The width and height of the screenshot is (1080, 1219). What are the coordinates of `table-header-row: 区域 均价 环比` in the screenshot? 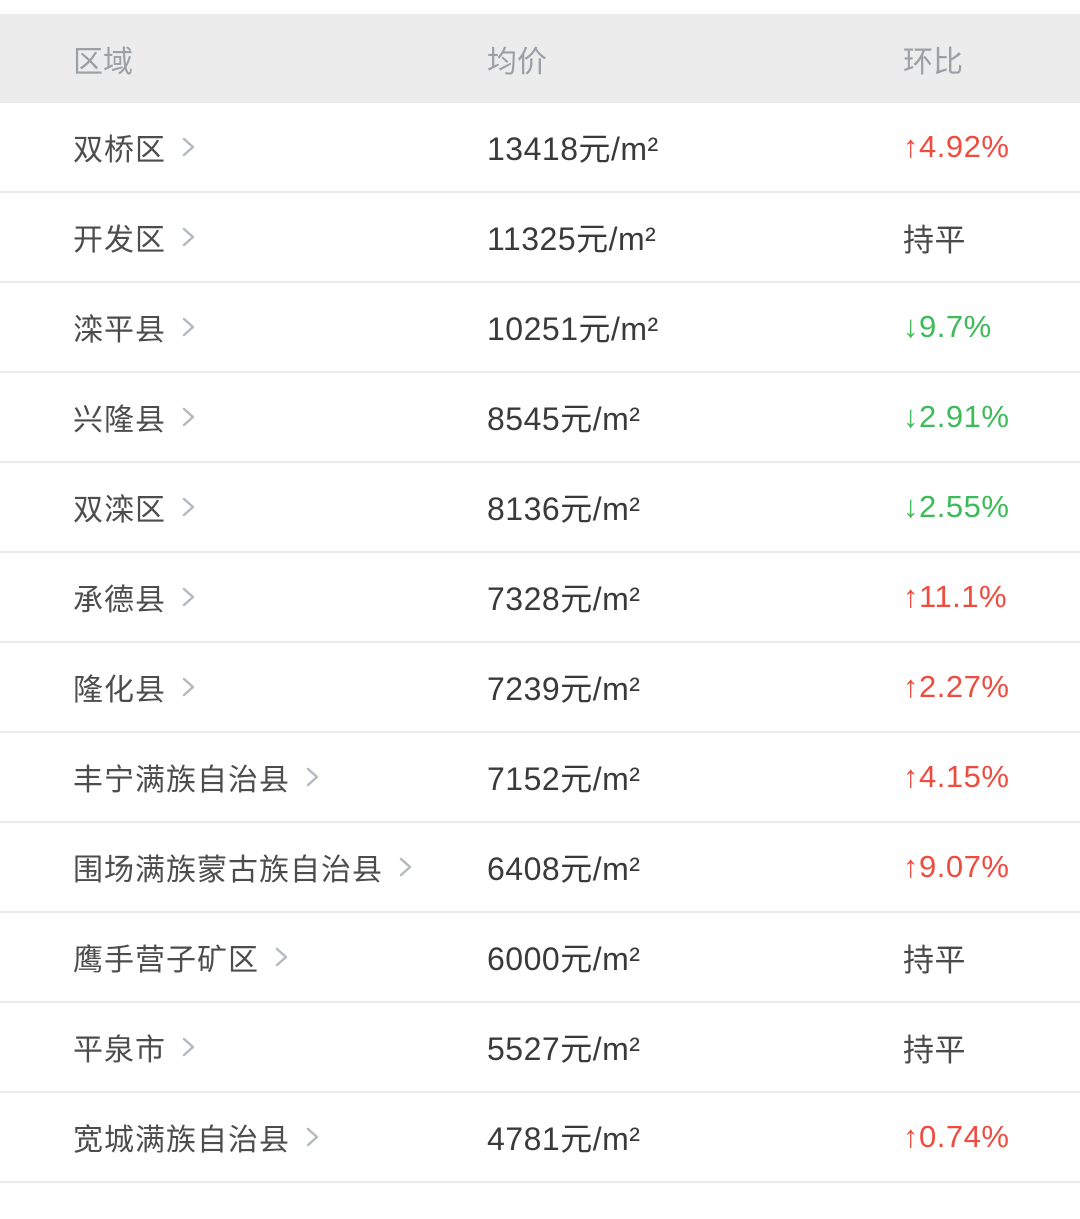 It's located at (540, 58).